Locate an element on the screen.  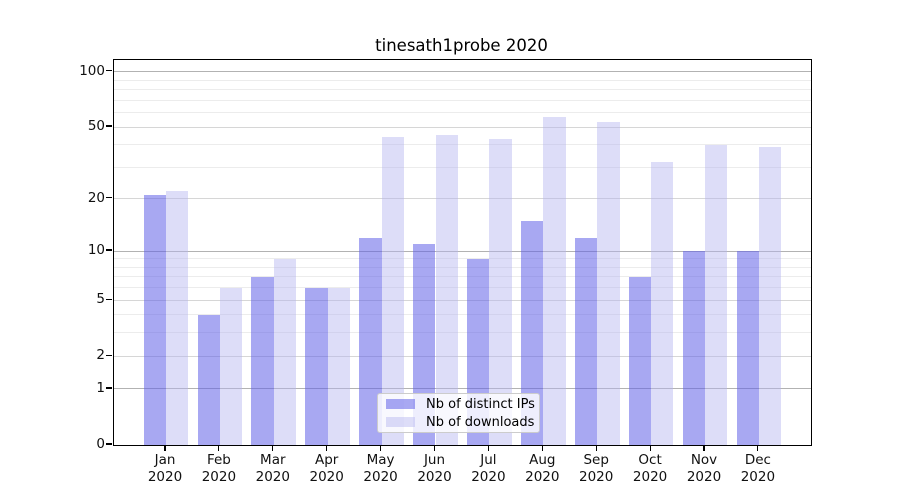
legend-swatch-downloads is located at coordinates (400, 422).